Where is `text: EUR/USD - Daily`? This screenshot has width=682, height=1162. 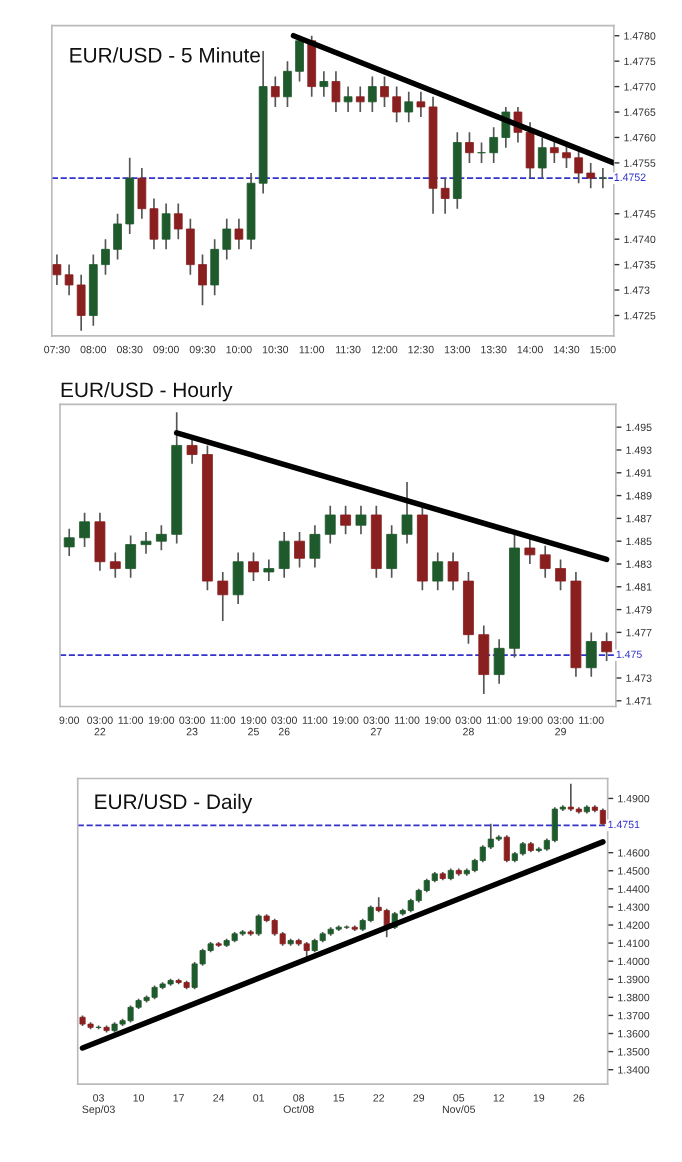
text: EUR/USD - Daily is located at coordinates (174, 803).